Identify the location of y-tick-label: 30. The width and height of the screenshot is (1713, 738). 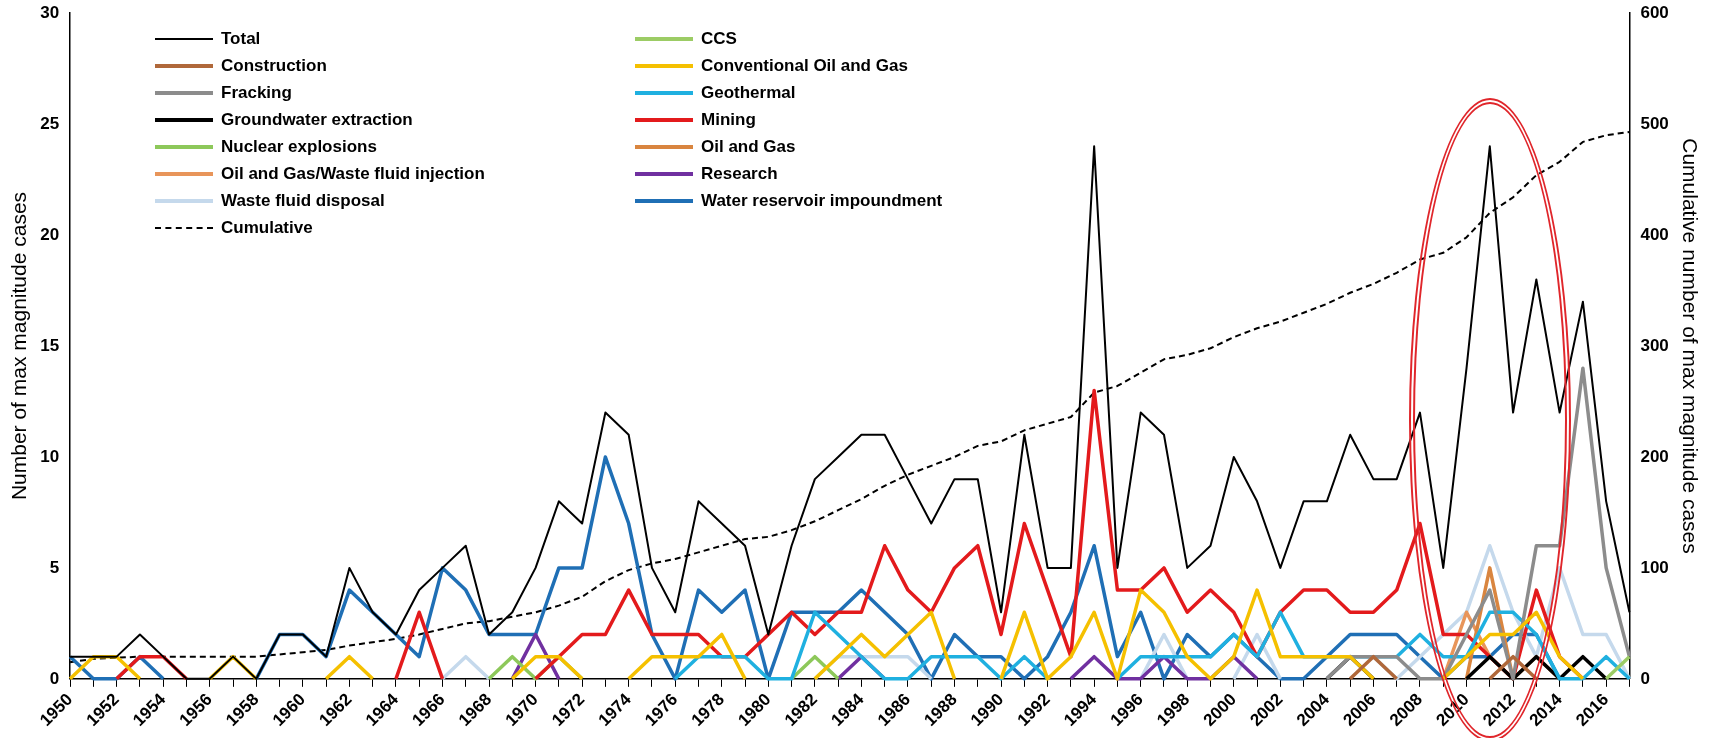
(50, 12).